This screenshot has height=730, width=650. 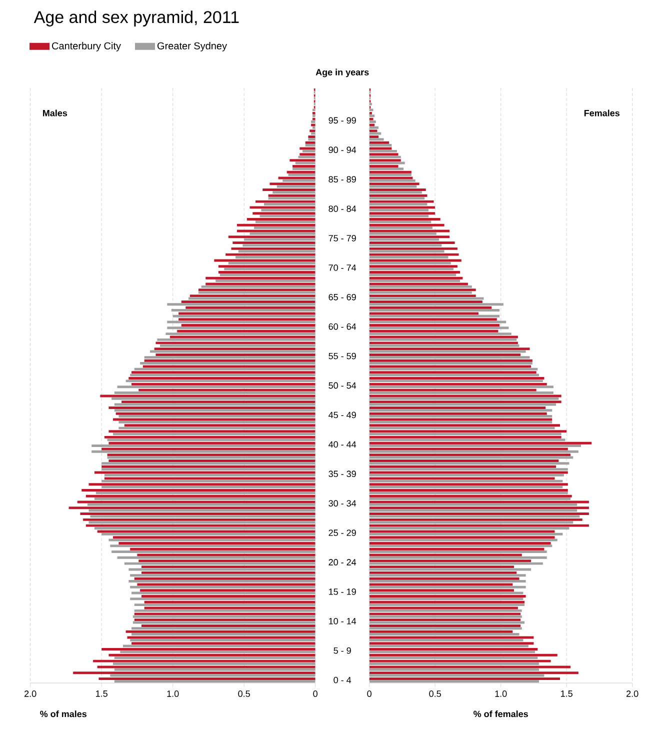 What do you see at coordinates (566, 693) in the screenshot?
I see `x-tick-label: 1.5` at bounding box center [566, 693].